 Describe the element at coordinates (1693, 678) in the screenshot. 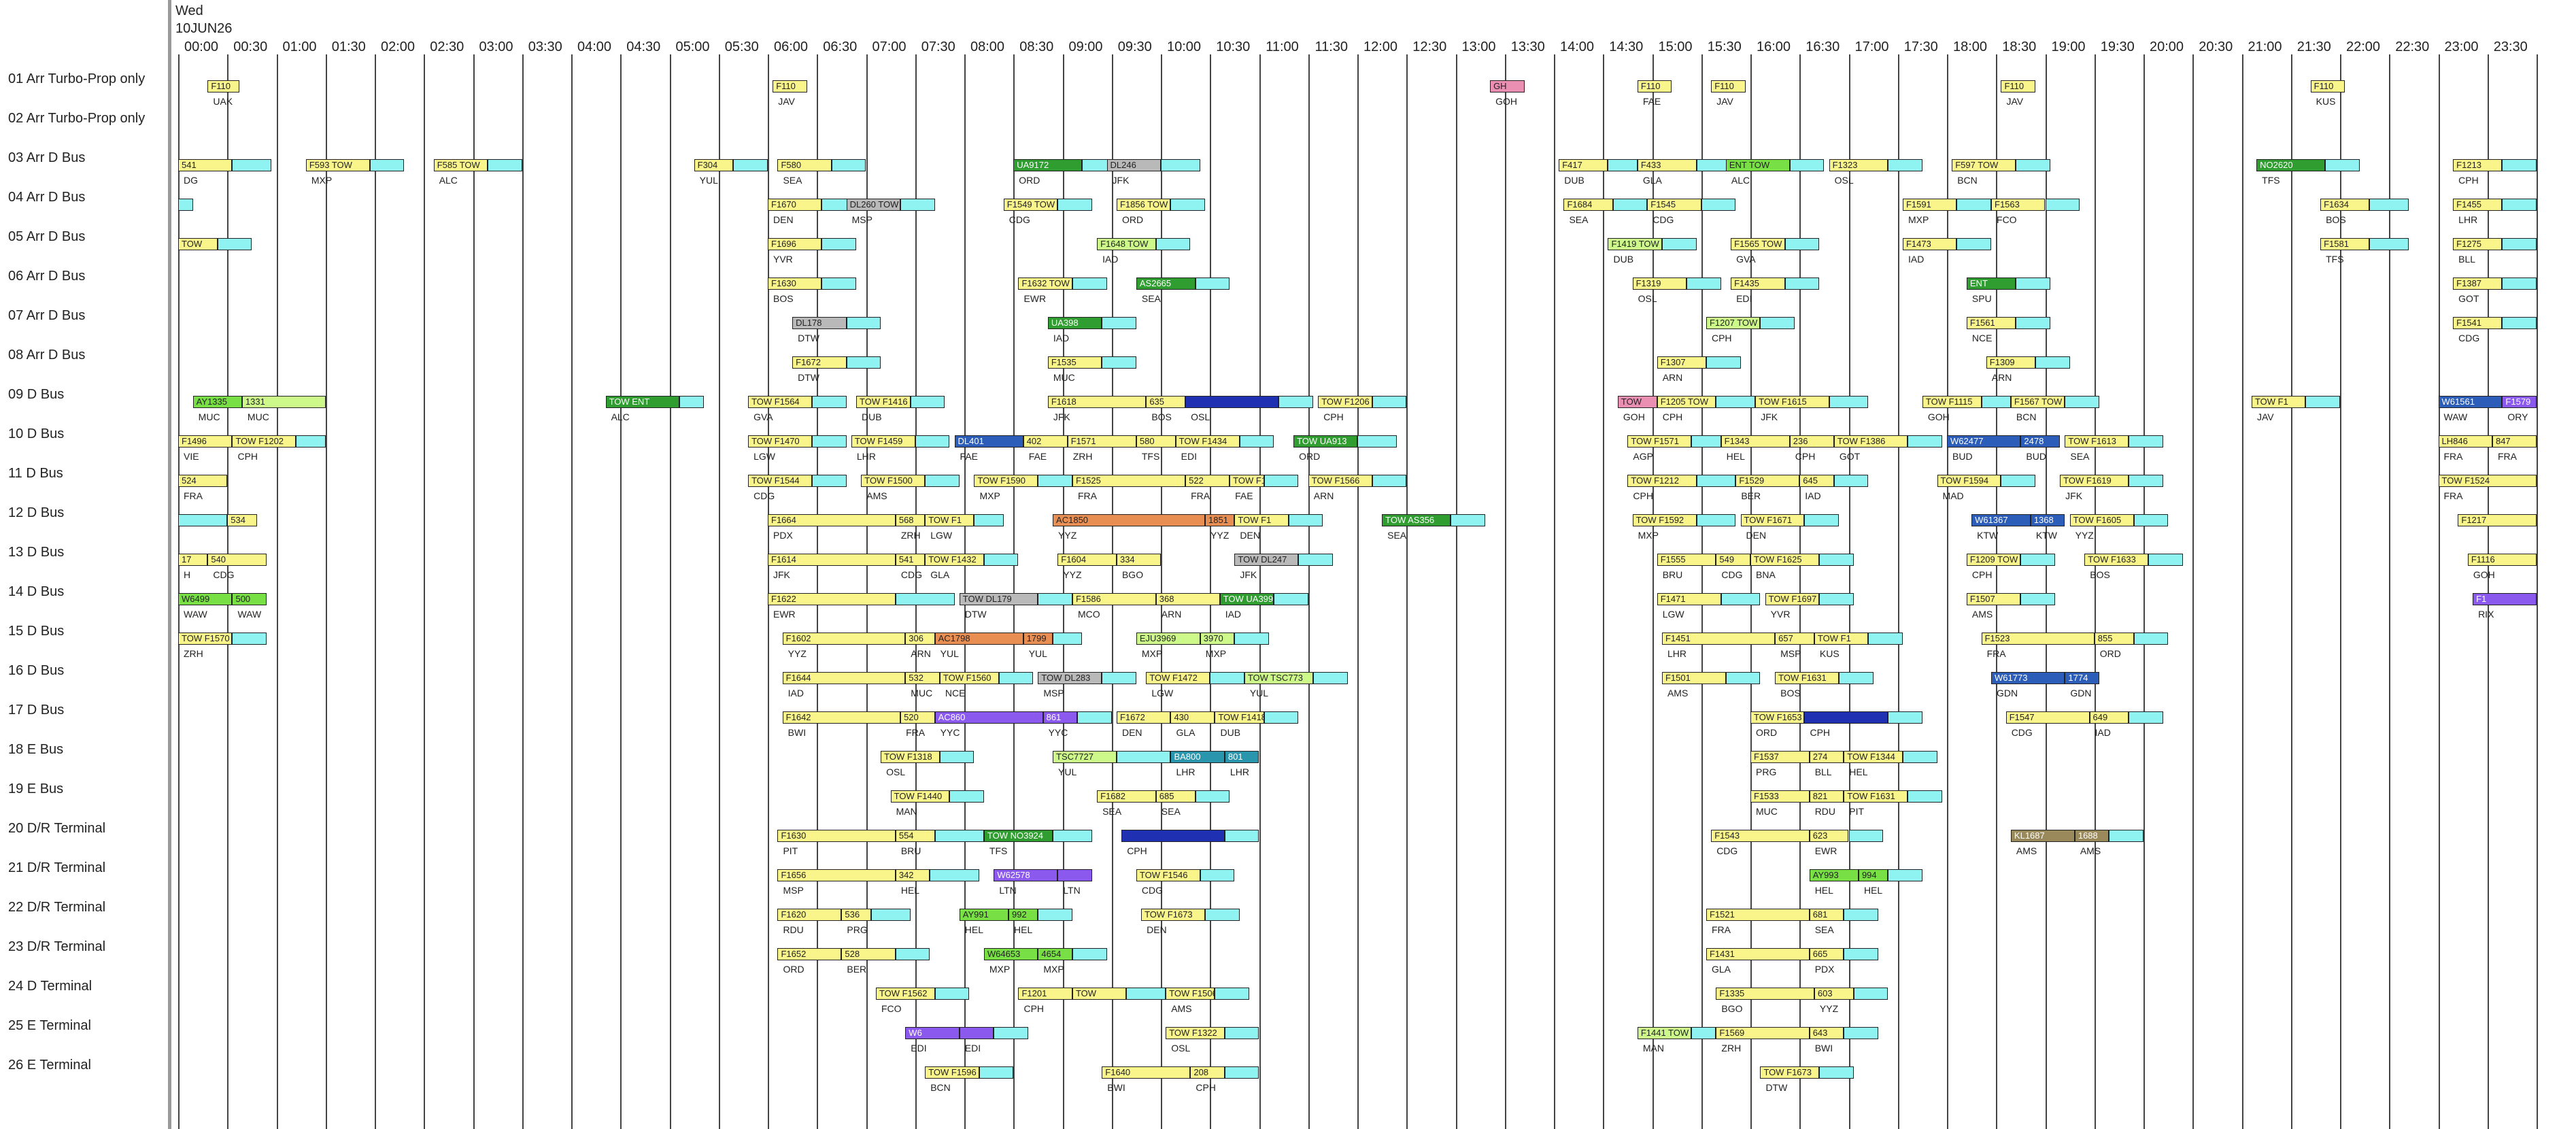

I see `allocation-bar: F1501` at that location.